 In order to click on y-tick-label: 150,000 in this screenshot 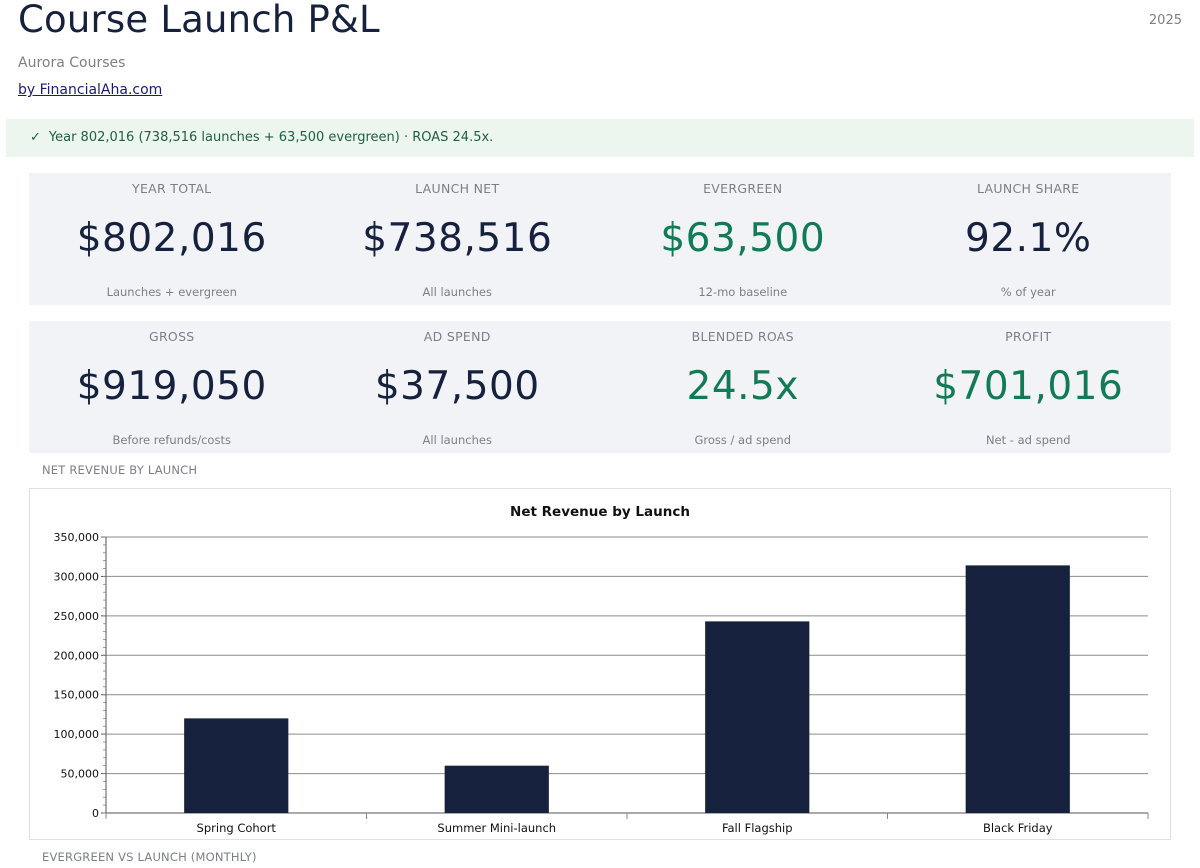, I will do `click(77, 695)`.